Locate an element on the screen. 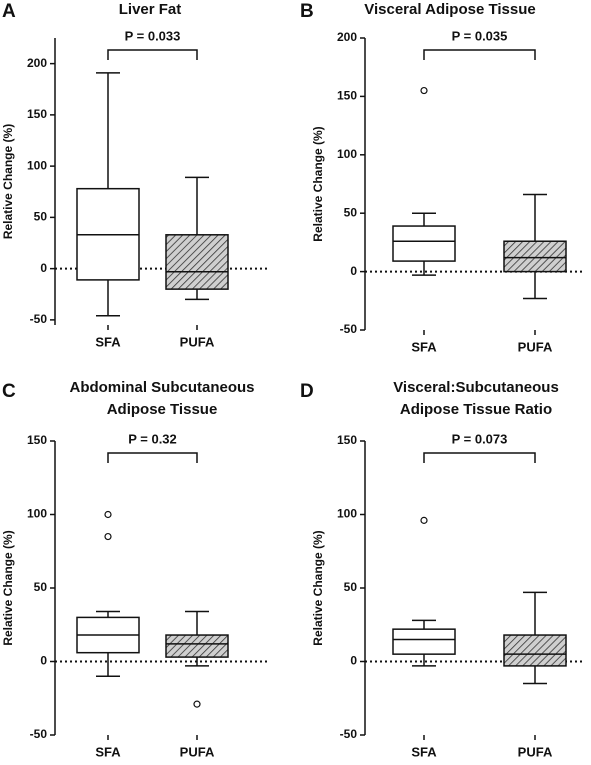 The width and height of the screenshot is (591, 765). chart-title: Adipose Tissue is located at coordinates (162, 409).